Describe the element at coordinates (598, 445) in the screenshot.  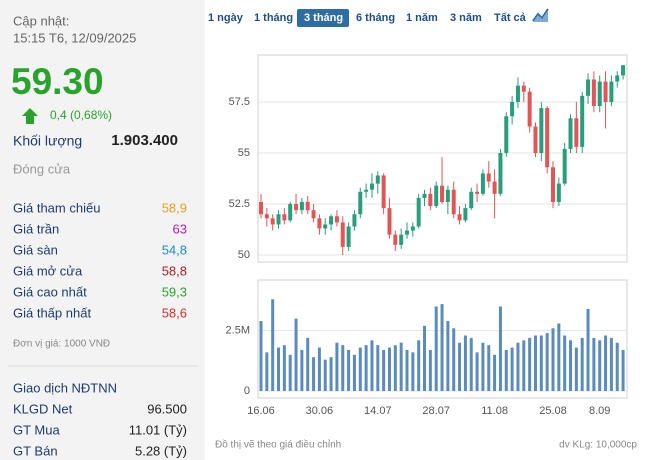
I see `volume-unit: dv KLg: 10,000cp` at that location.